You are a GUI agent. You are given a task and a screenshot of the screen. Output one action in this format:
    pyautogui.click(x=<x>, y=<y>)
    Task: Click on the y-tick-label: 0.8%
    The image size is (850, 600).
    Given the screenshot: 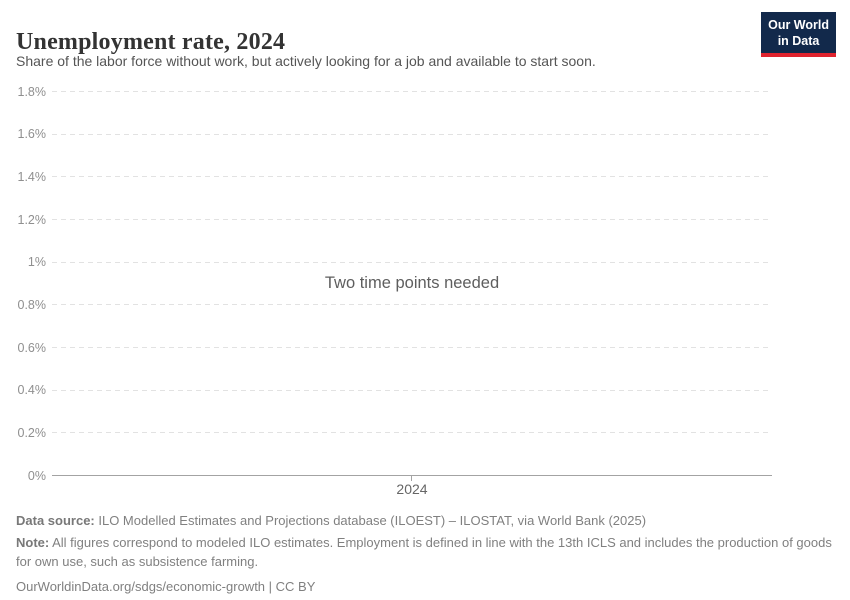 What is the action you would take?
    pyautogui.click(x=32, y=304)
    